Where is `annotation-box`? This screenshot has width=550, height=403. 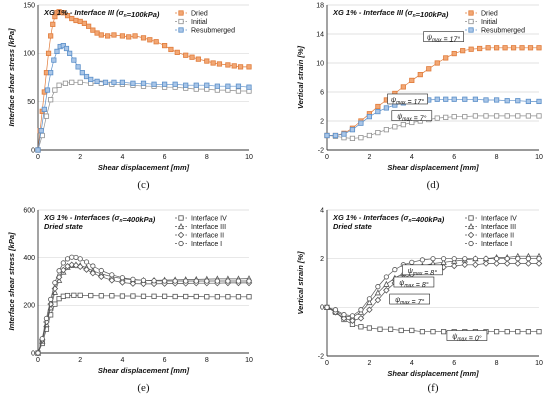
annotation-box is located at coordinates (422, 270).